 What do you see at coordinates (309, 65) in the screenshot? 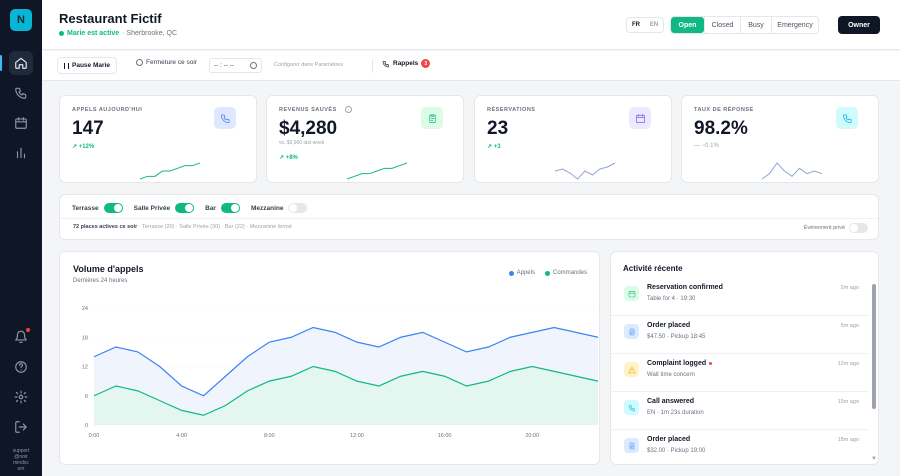
I see `config-link: Configurer dans Paramètres` at bounding box center [309, 65].